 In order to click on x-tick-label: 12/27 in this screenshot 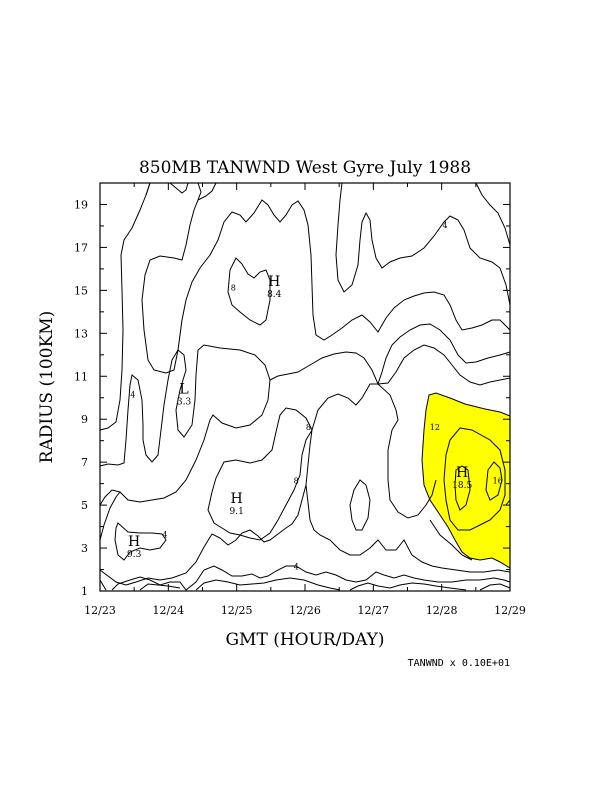, I will do `click(373, 610)`.